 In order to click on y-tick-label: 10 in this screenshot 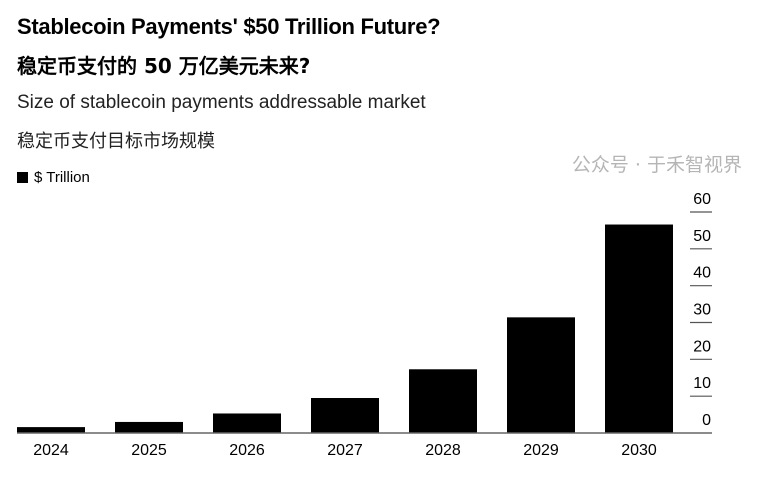, I will do `click(702, 383)`.